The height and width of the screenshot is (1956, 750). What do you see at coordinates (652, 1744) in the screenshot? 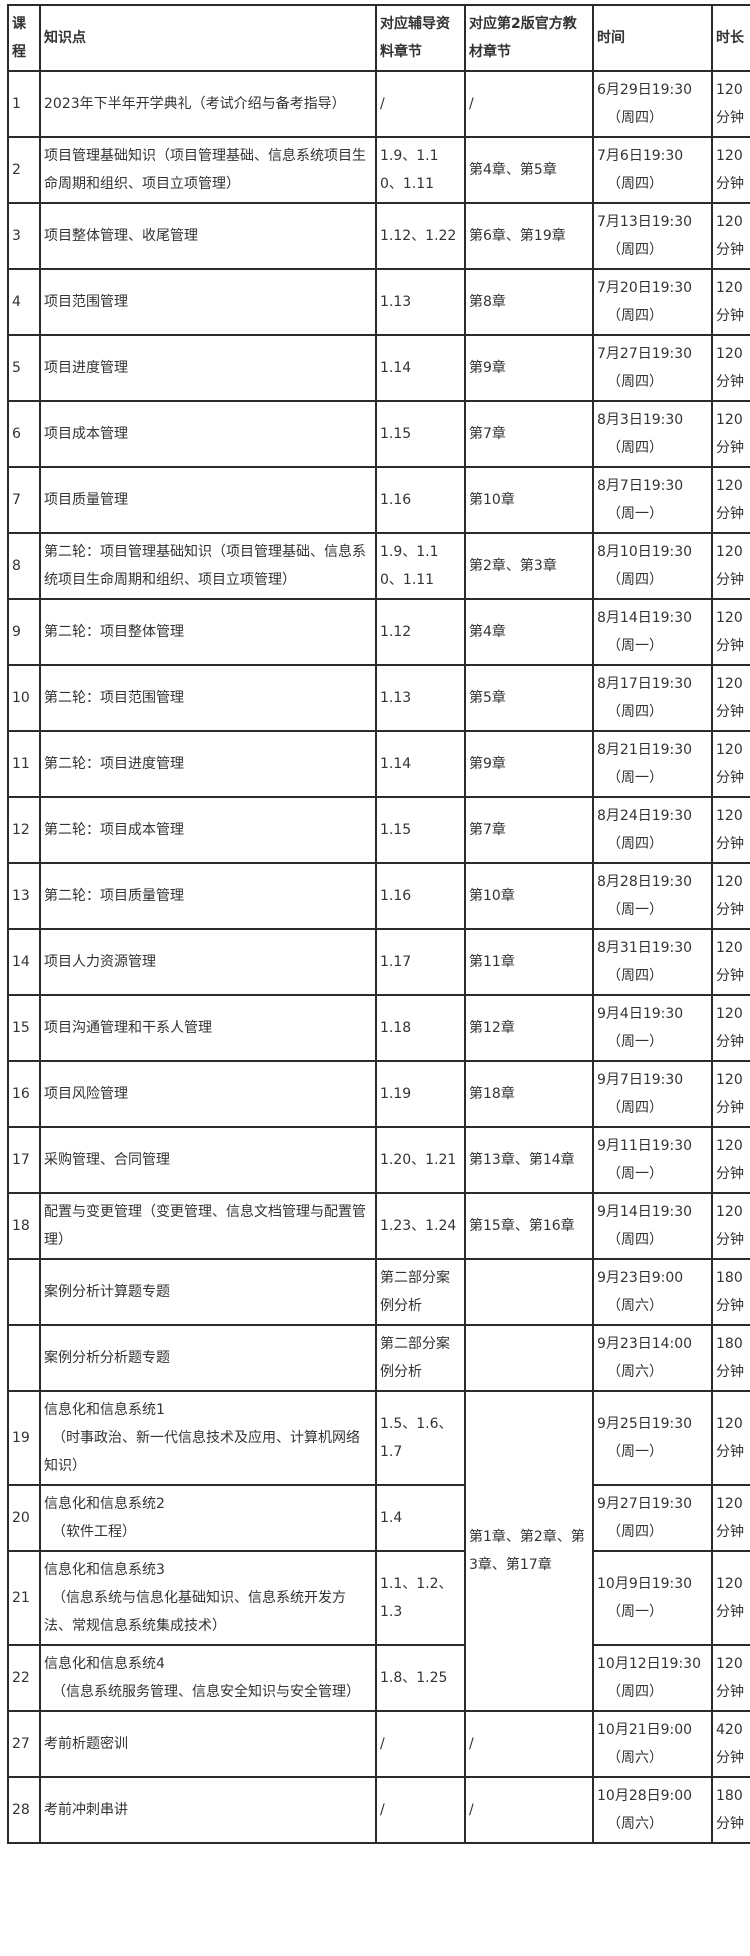
I see `time-cell: 10月21日9:00 （周六）` at bounding box center [652, 1744].